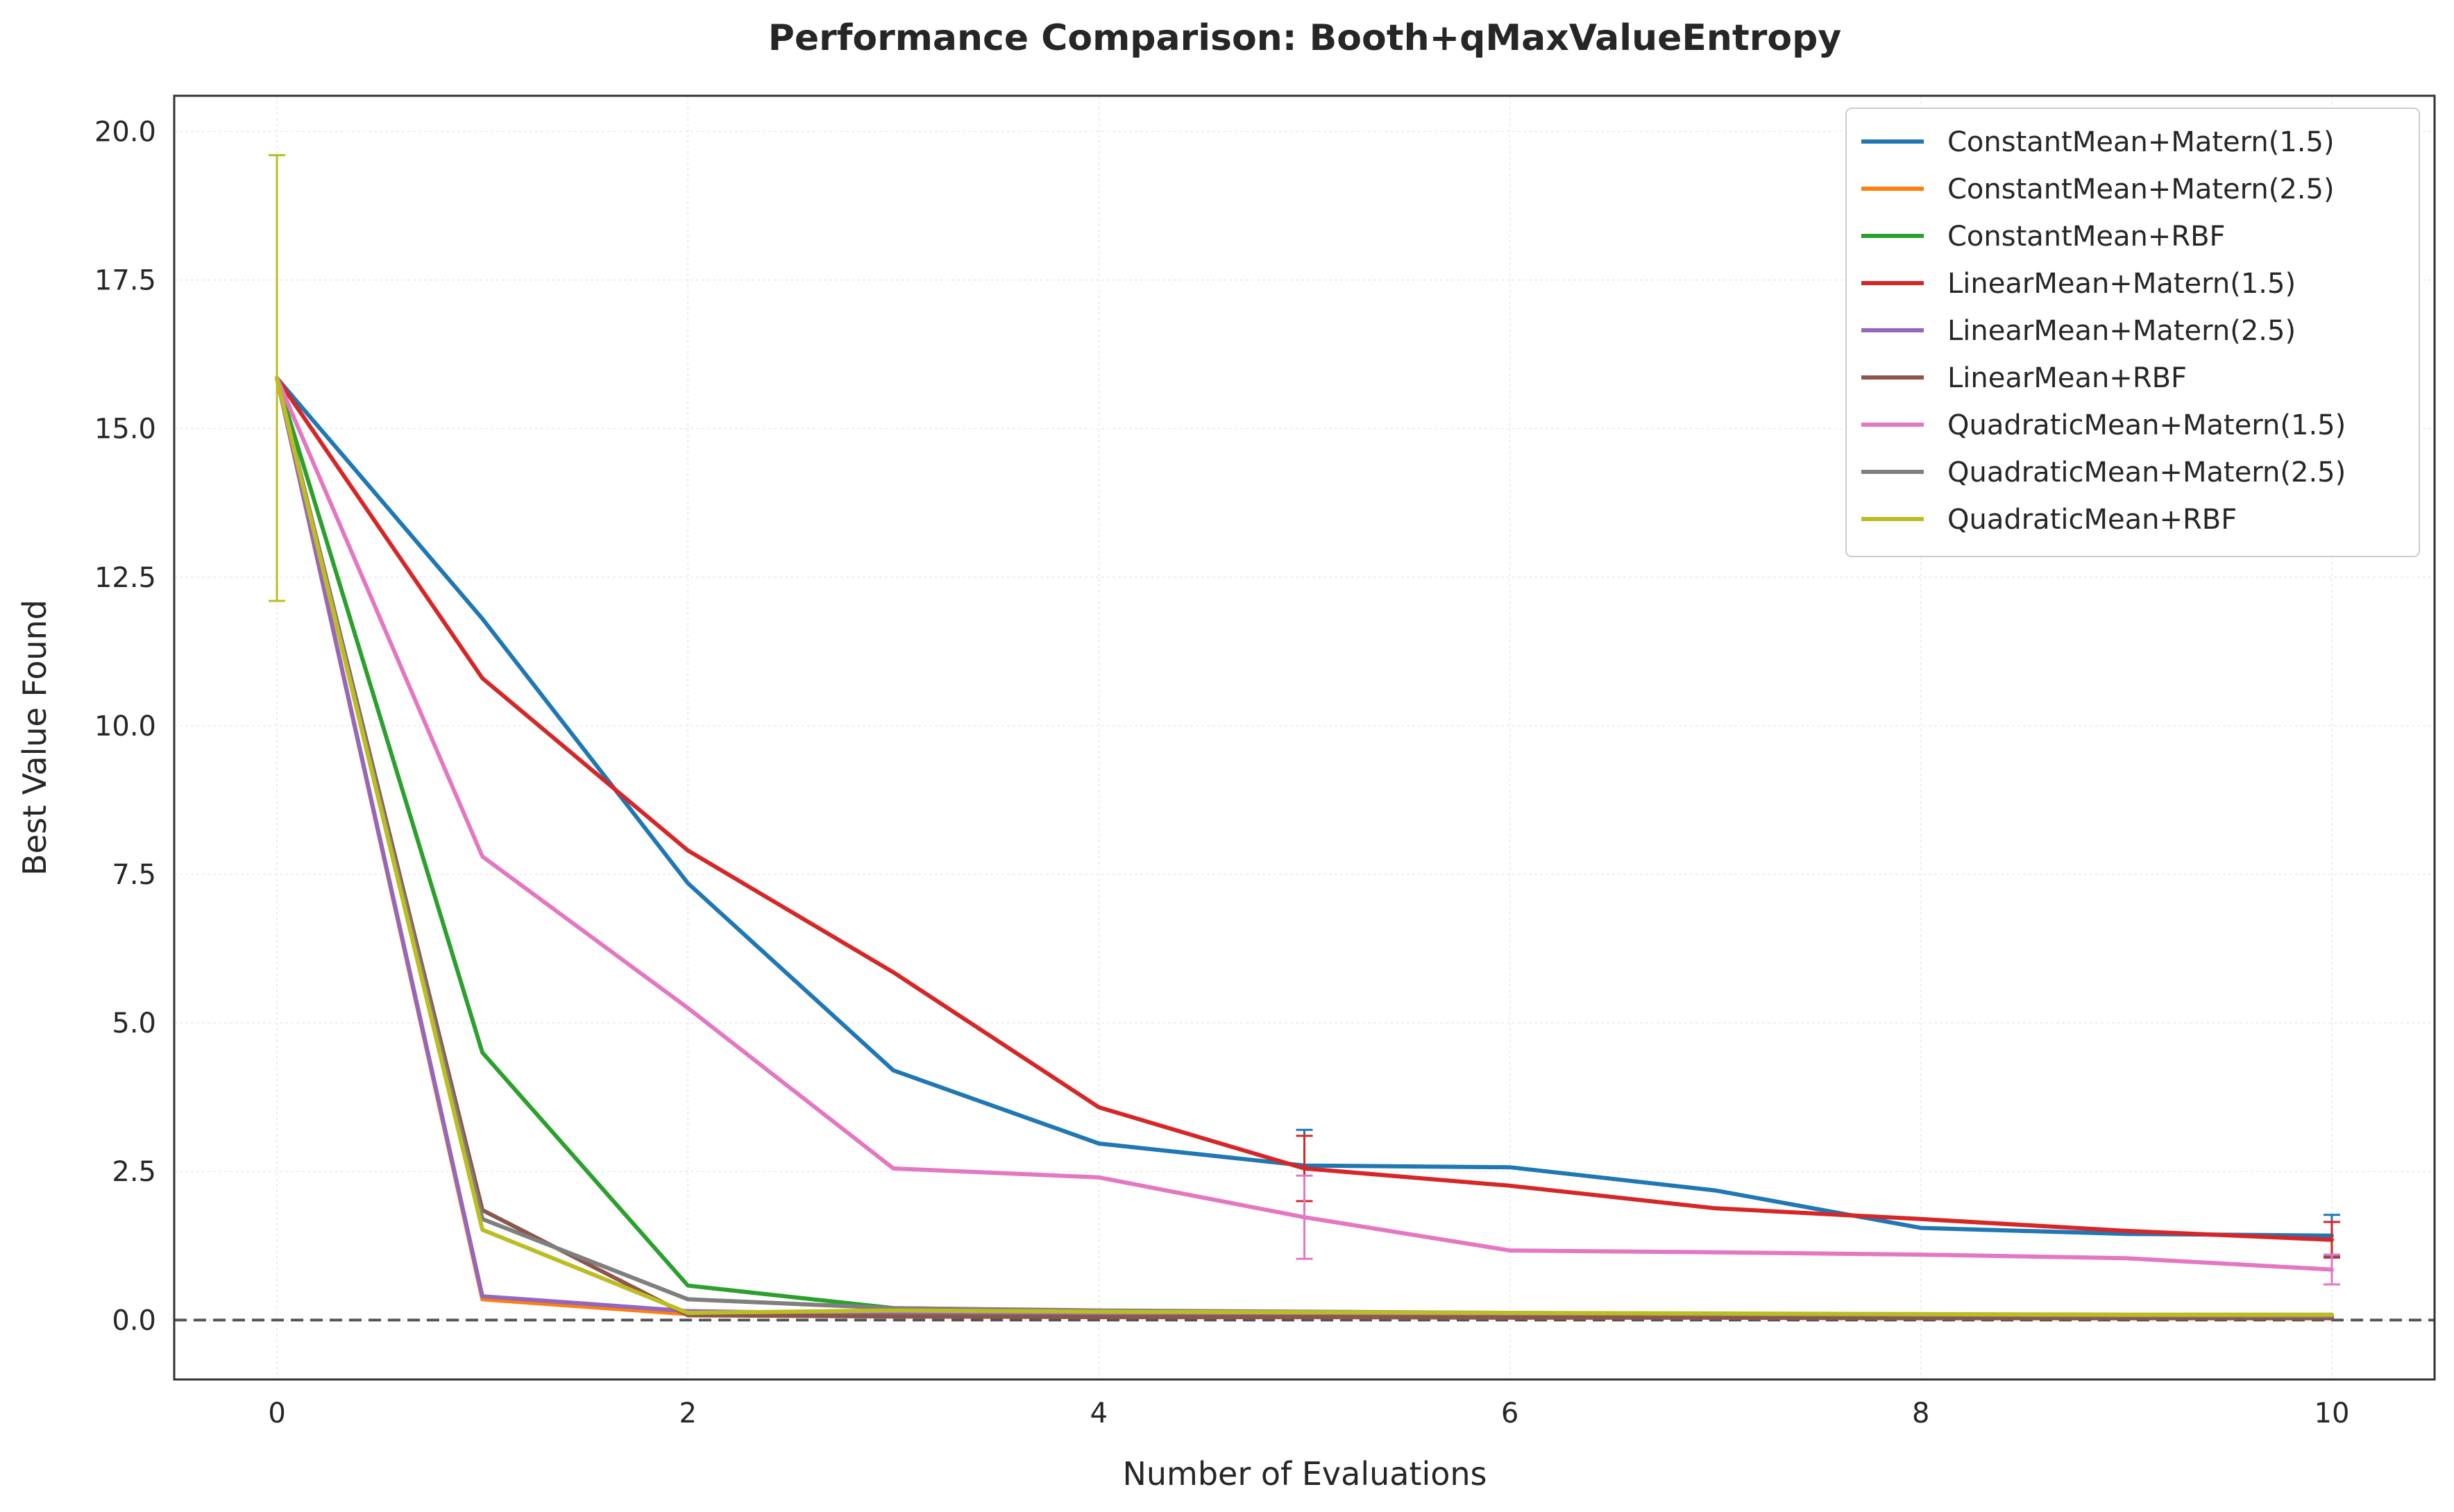 This screenshot has width=2454, height=1512. I want to click on legend-label-1: ConstantMean+Matern(1.5), so click(2141, 142).